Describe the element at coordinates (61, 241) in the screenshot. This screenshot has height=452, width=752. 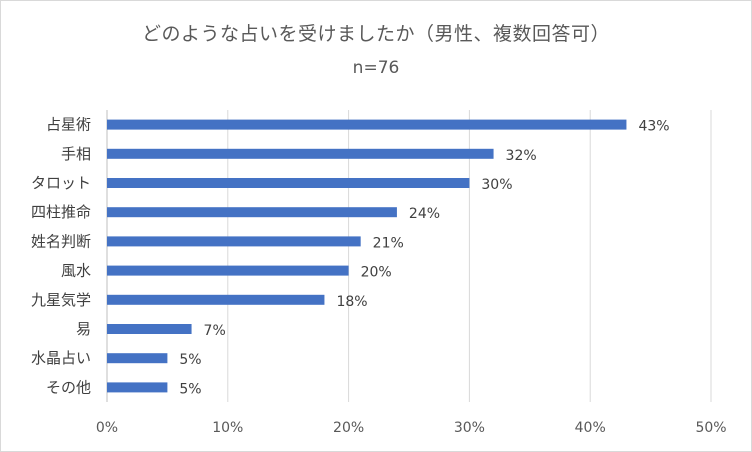
I see `category-label: 姓名判断` at that location.